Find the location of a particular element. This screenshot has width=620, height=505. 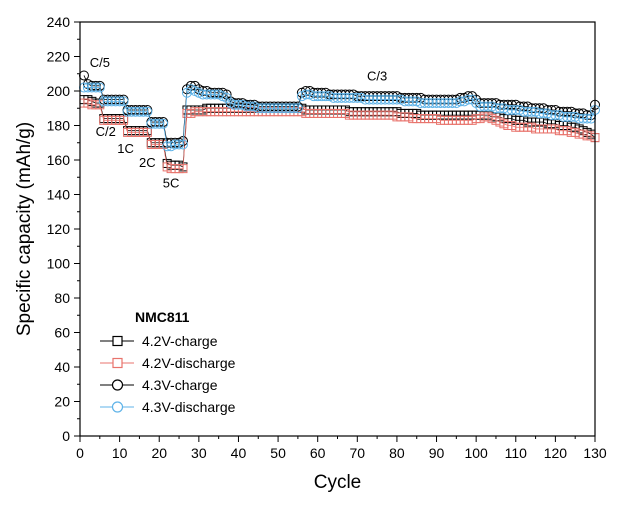

rate-annotation: C/2 is located at coordinates (106, 131).